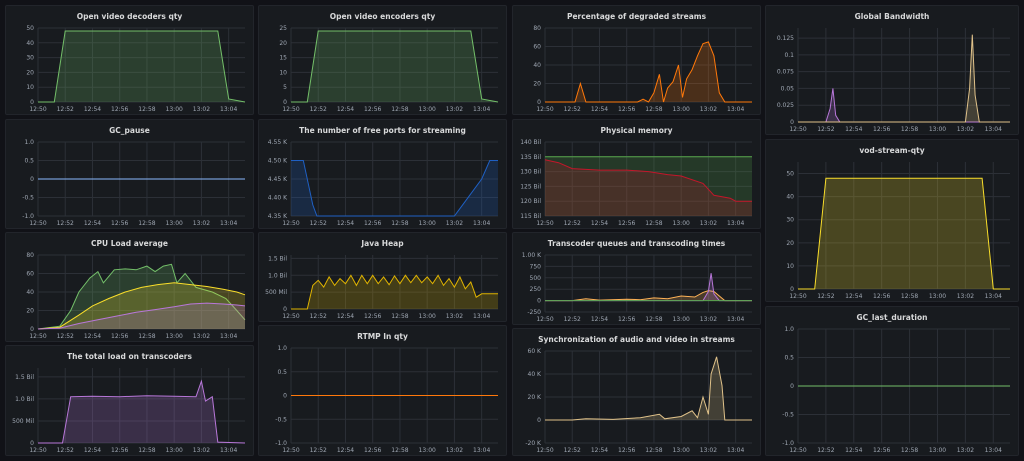 This screenshot has height=461, width=1024. Describe the element at coordinates (129, 16) in the screenshot. I see `panel-title: Open video decoders qty` at that location.